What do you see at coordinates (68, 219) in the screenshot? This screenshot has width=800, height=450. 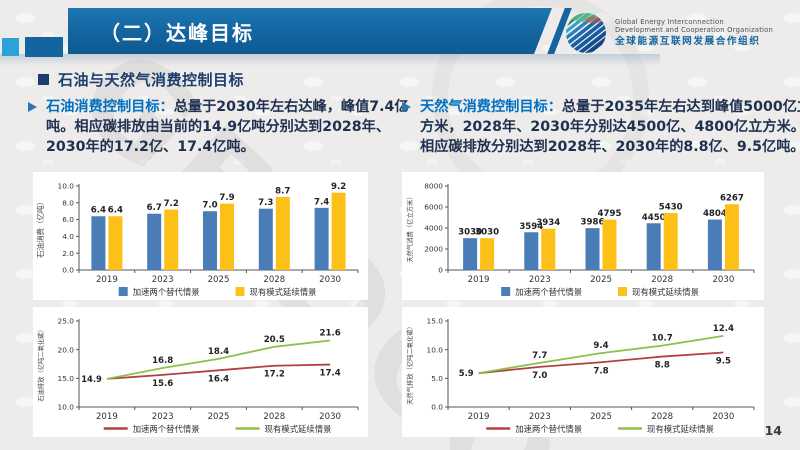 I see `svg-text: 6.0` at bounding box center [68, 219].